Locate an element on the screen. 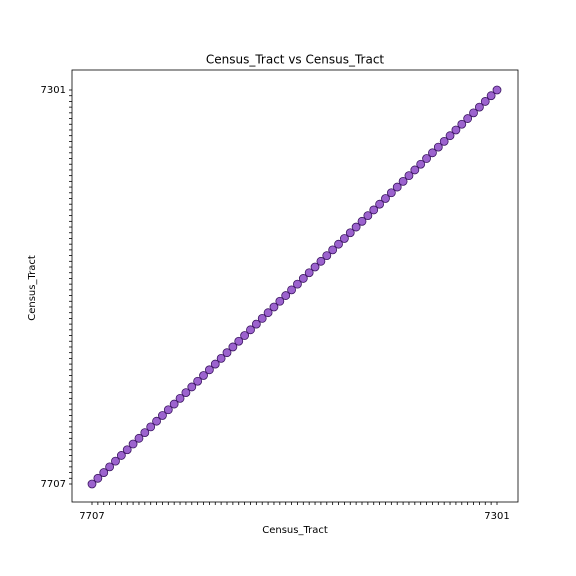 This screenshot has height=576, width=576. x-tick-label: 7301 is located at coordinates (496, 516).